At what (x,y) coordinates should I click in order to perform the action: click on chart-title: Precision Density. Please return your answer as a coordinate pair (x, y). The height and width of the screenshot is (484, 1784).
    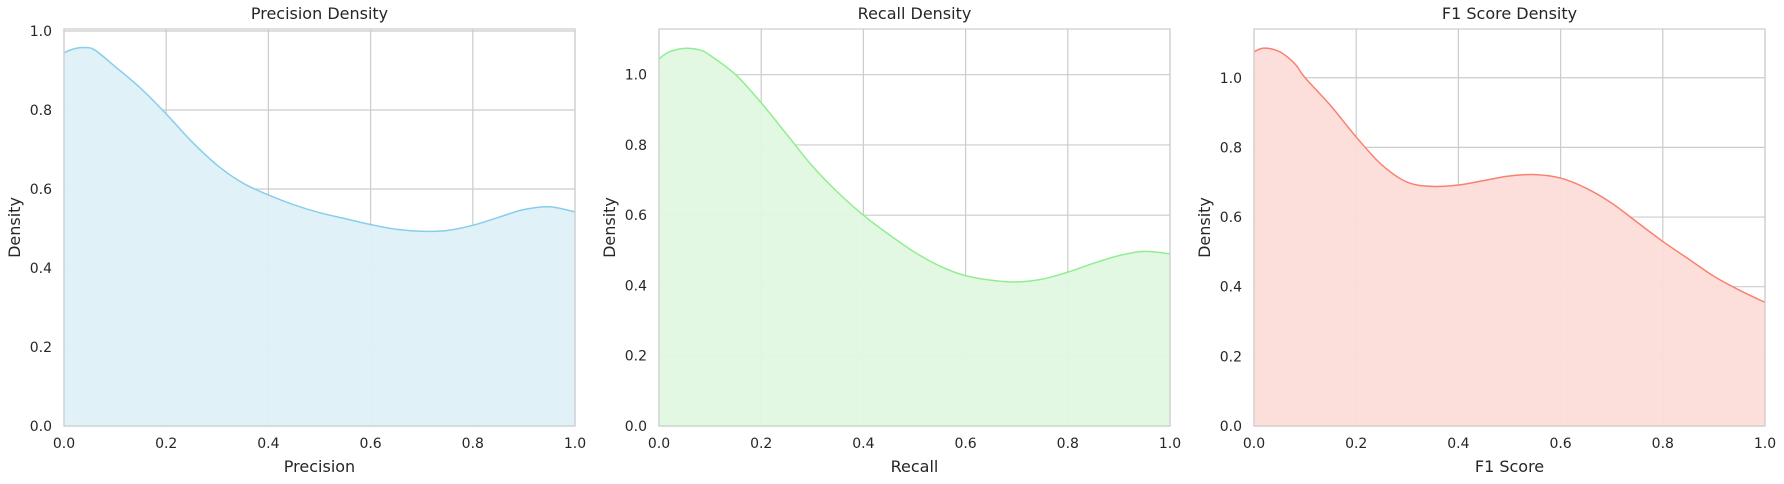
    Looking at the image, I should click on (319, 13).